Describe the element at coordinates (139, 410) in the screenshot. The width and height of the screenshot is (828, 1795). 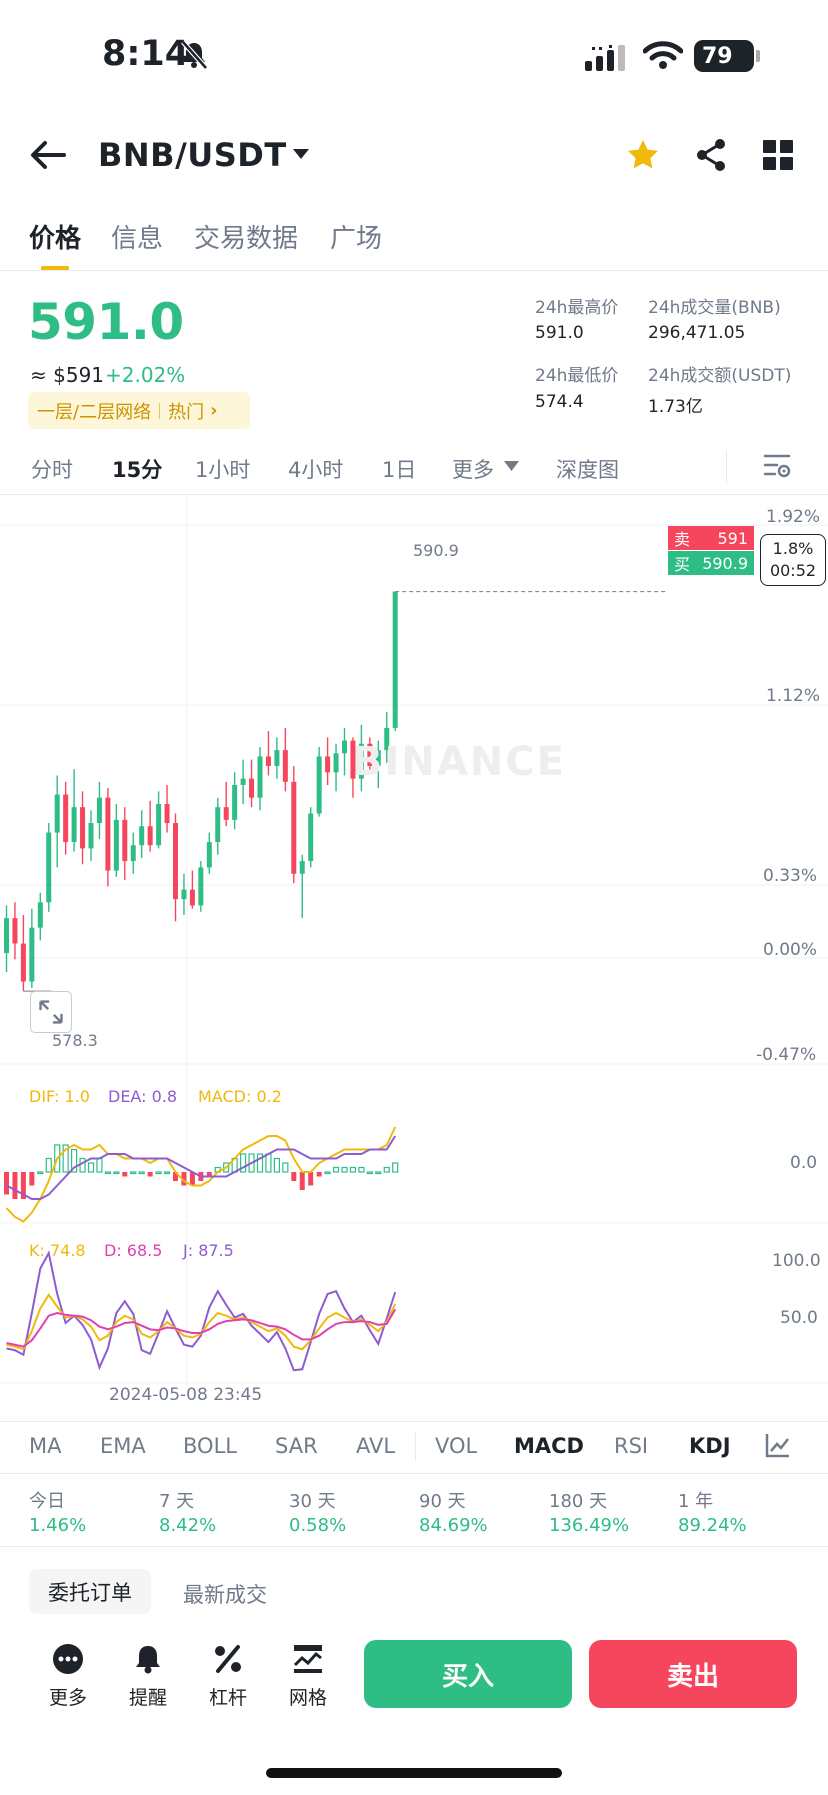
I see `network-tag: 一层/二层网络 热门 ›` at that location.